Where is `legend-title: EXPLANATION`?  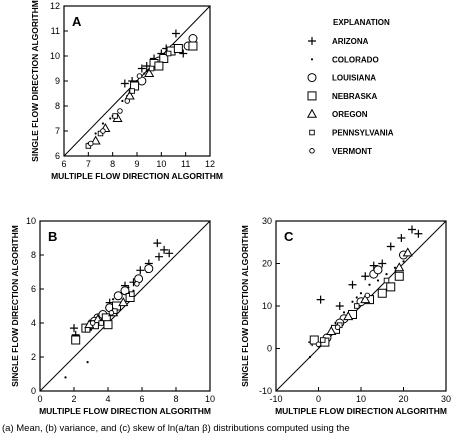
legend-title: EXPLANATION is located at coordinates (361, 22).